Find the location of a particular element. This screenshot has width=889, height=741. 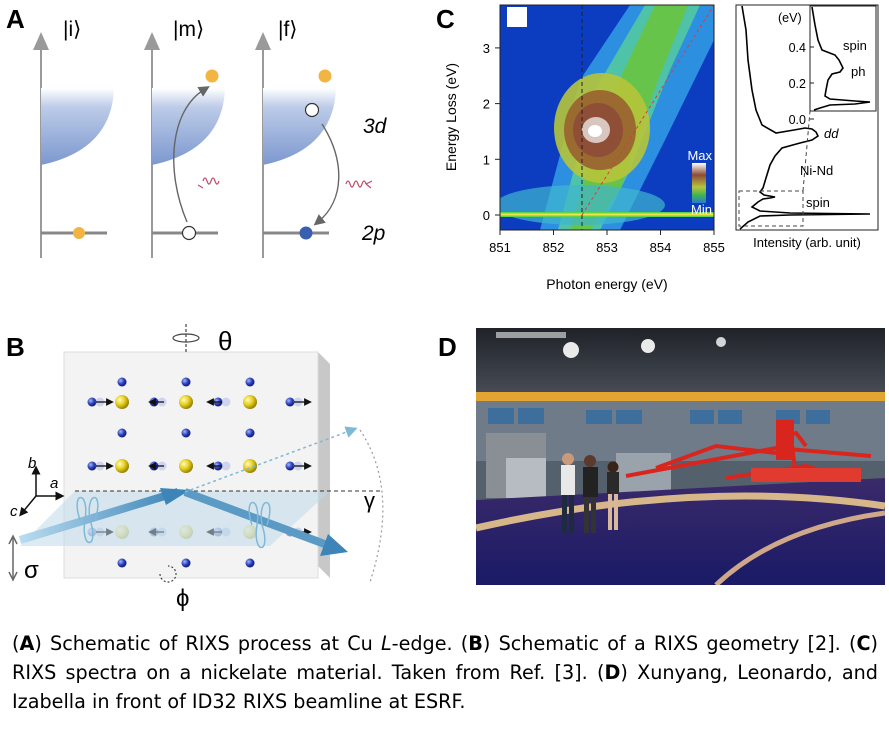

state-f-label: |f⟩ is located at coordinates (287, 29).